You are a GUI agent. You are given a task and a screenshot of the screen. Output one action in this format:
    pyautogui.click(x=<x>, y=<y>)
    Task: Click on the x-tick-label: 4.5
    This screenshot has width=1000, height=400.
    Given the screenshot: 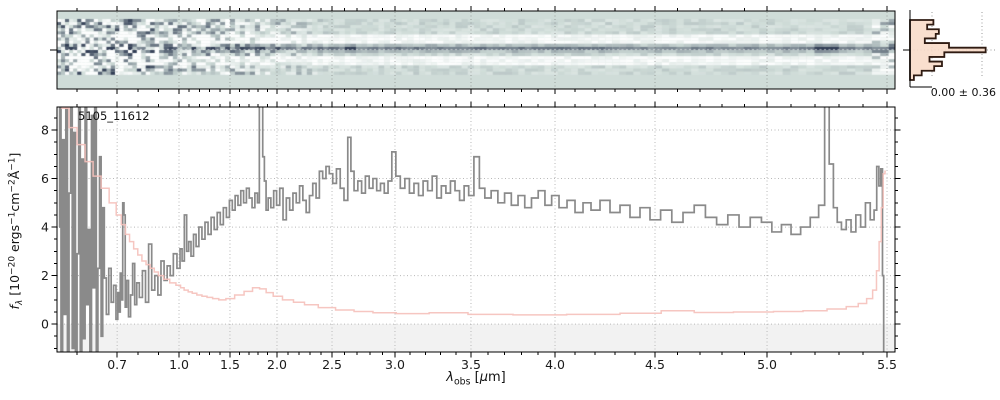 What is the action you would take?
    pyautogui.click(x=655, y=364)
    